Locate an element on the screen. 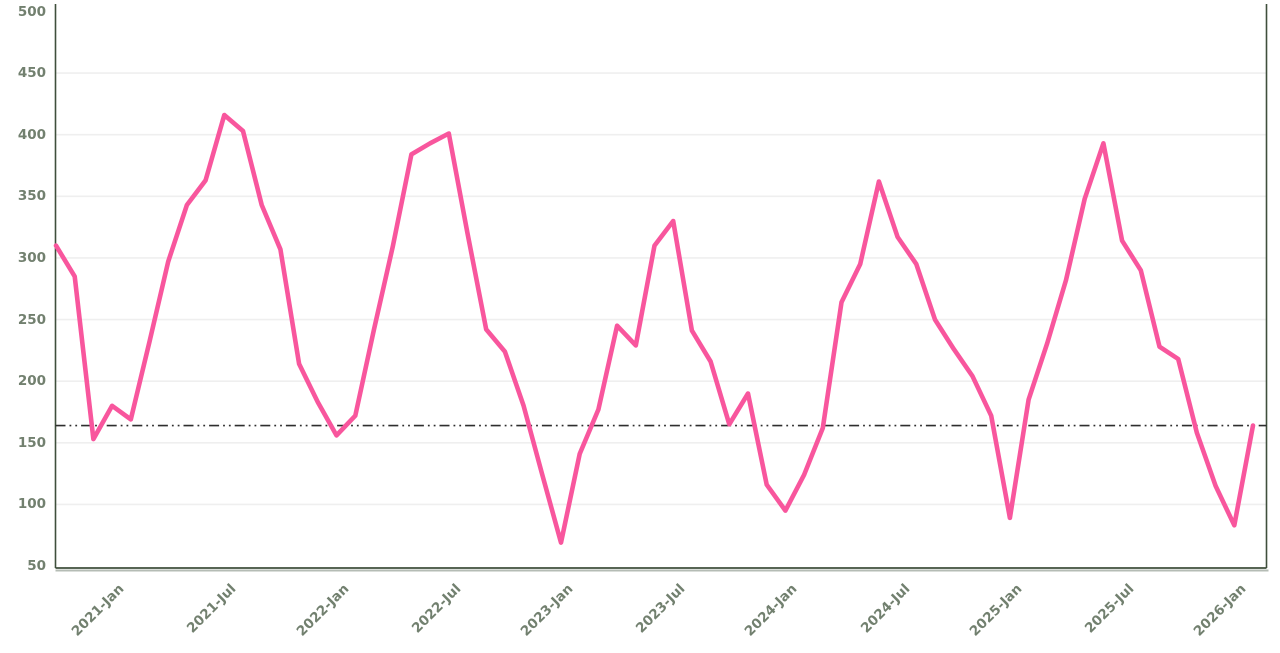 Image resolution: width=1280 pixels, height=653 pixels. y-axis-label: 200 is located at coordinates (31, 381).